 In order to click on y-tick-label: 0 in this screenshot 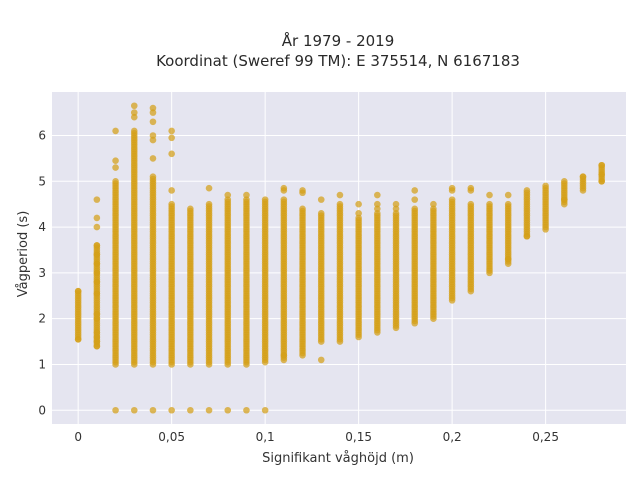, I will do `click(42, 410)`.